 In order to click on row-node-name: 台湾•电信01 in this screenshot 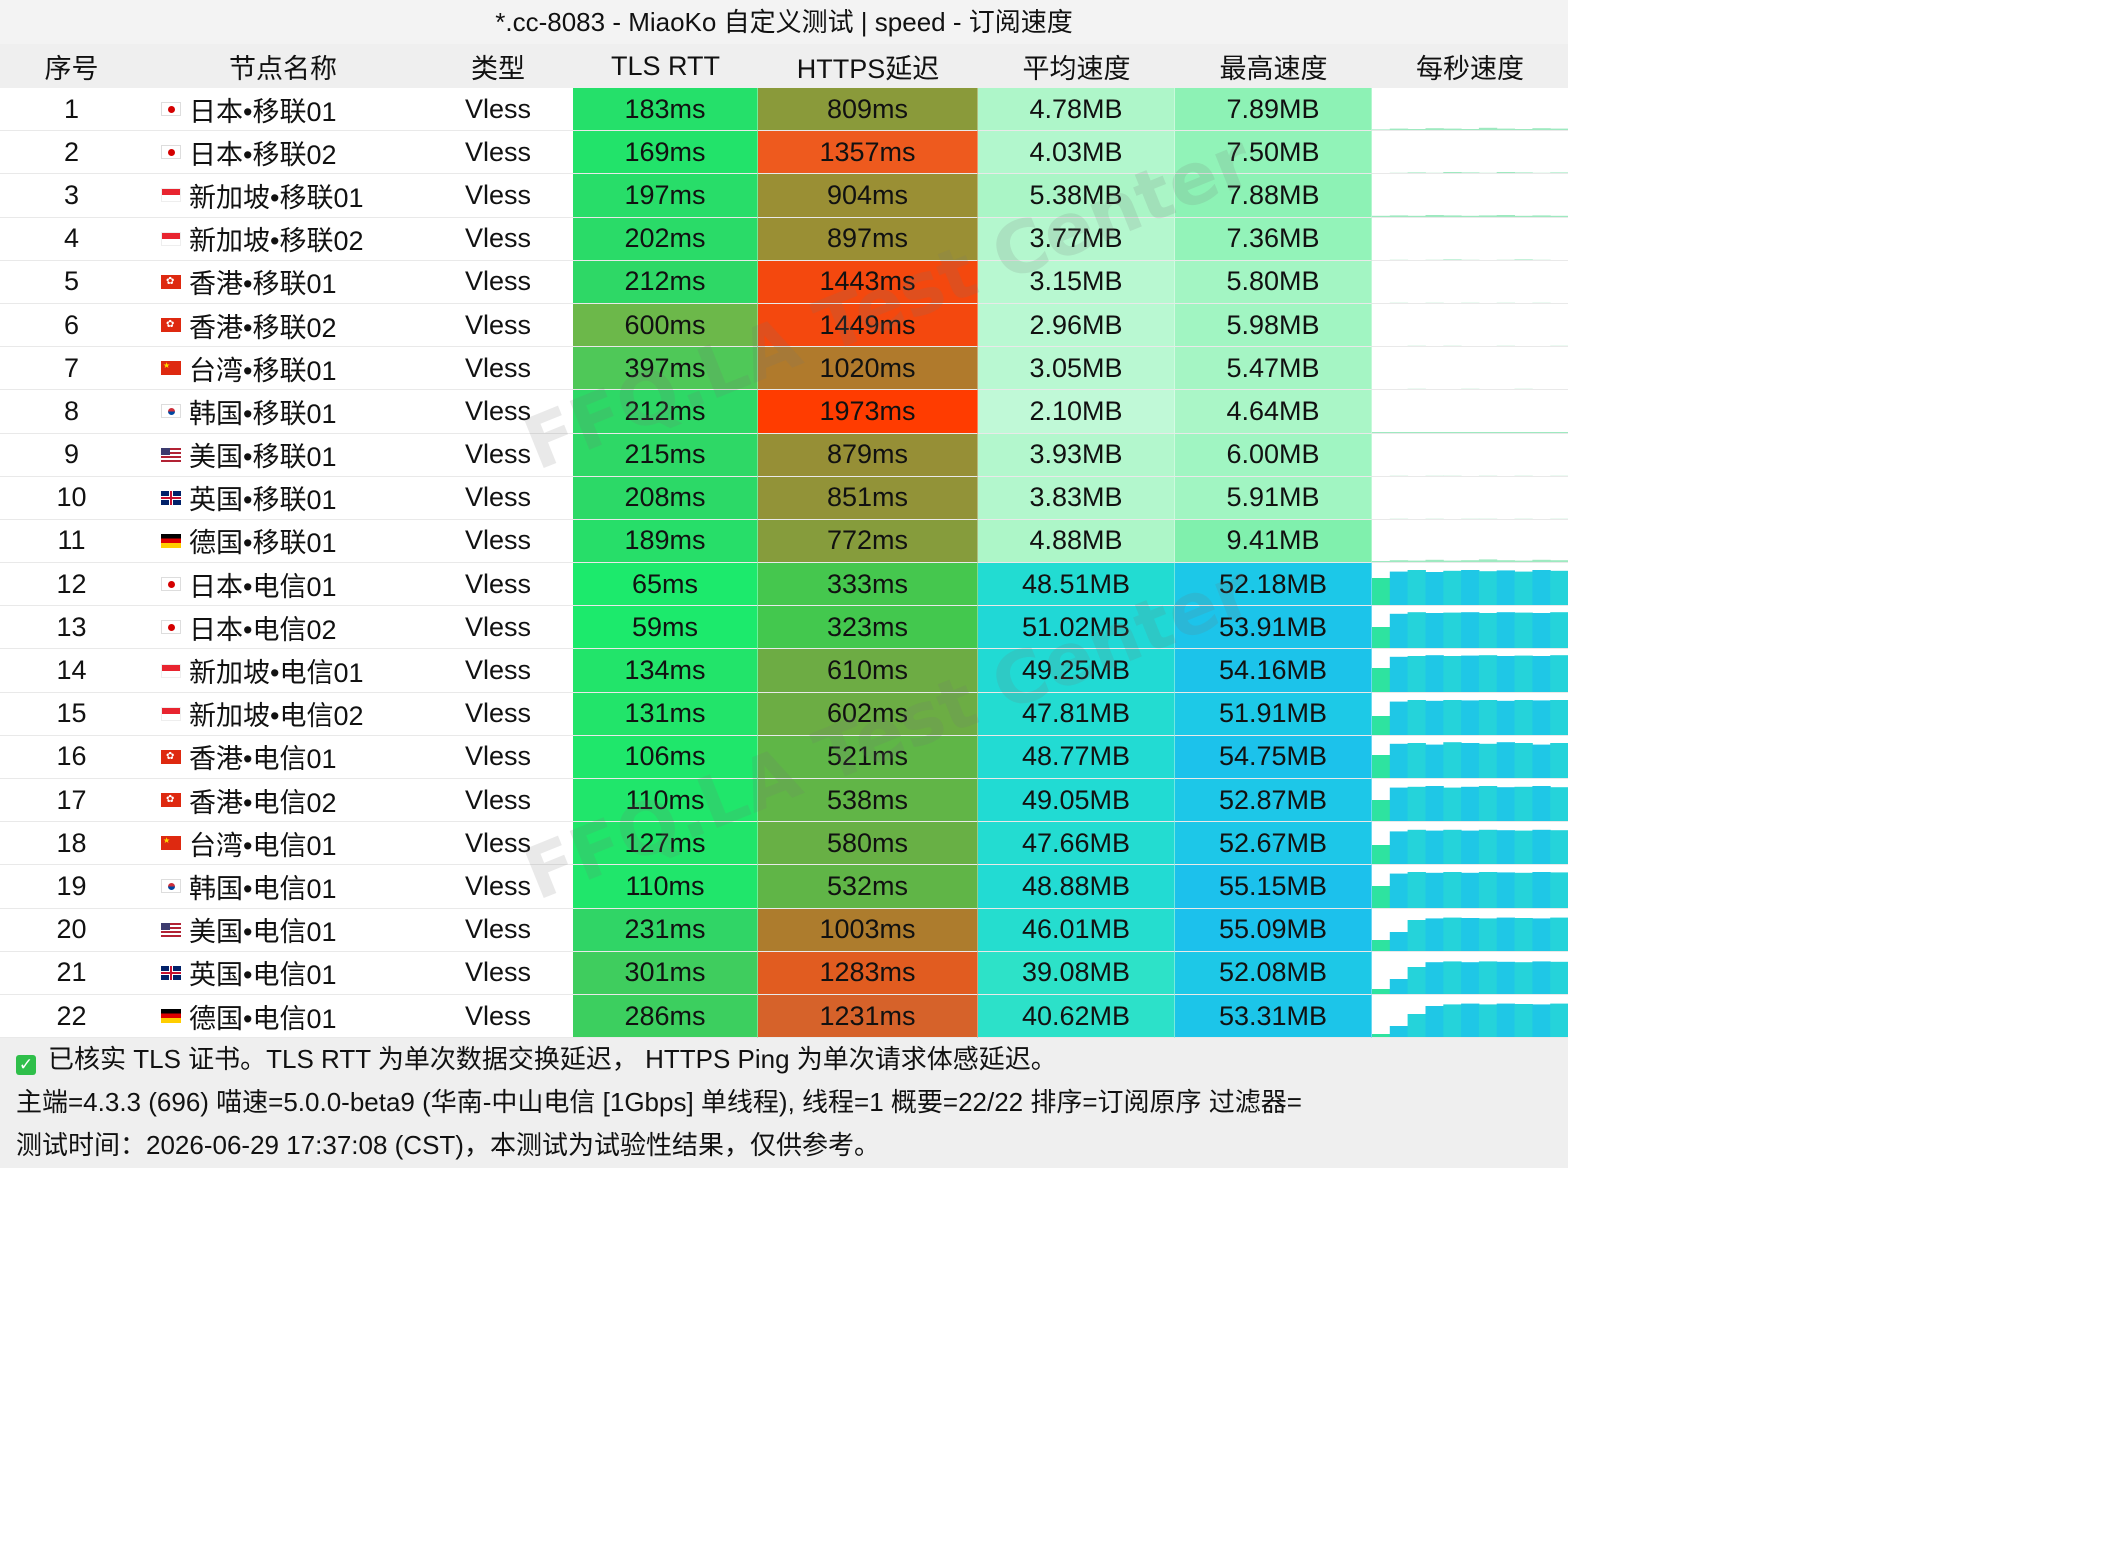, I will do `click(263, 845)`.